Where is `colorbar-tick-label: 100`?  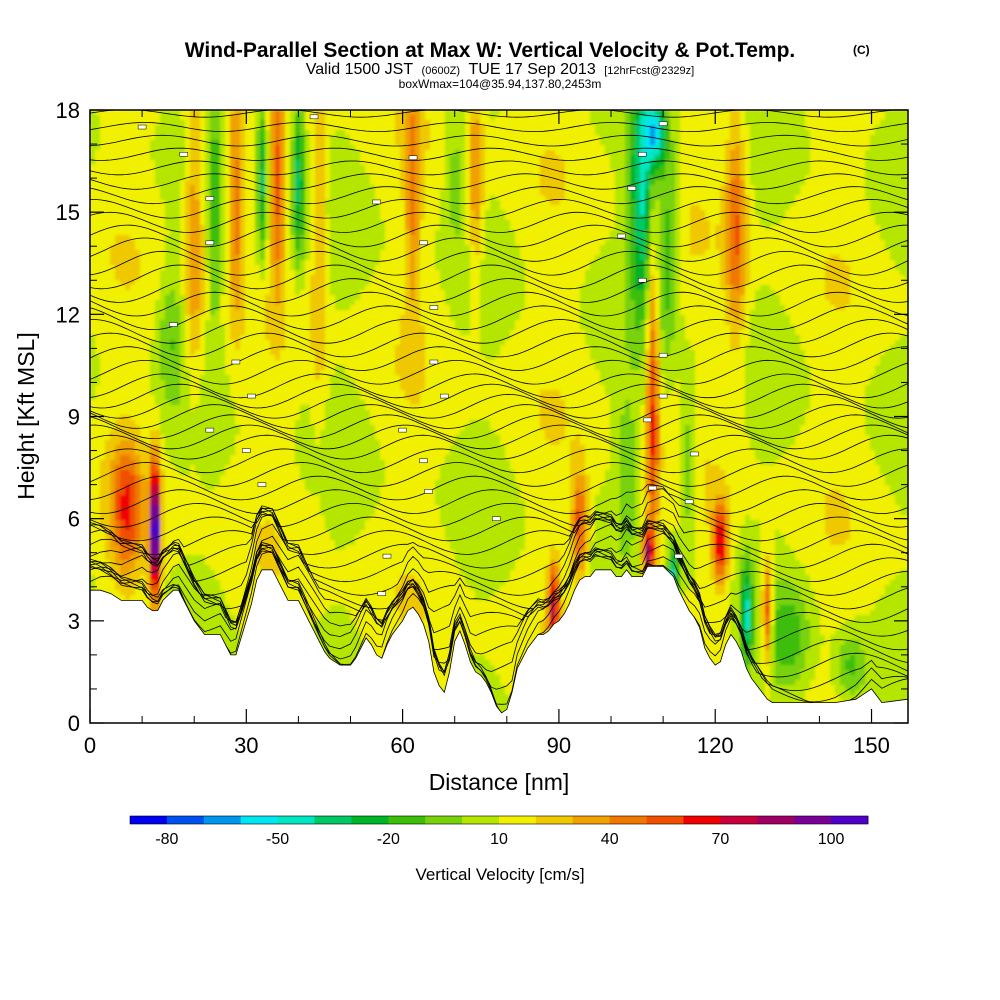
colorbar-tick-label: 100 is located at coordinates (831, 839).